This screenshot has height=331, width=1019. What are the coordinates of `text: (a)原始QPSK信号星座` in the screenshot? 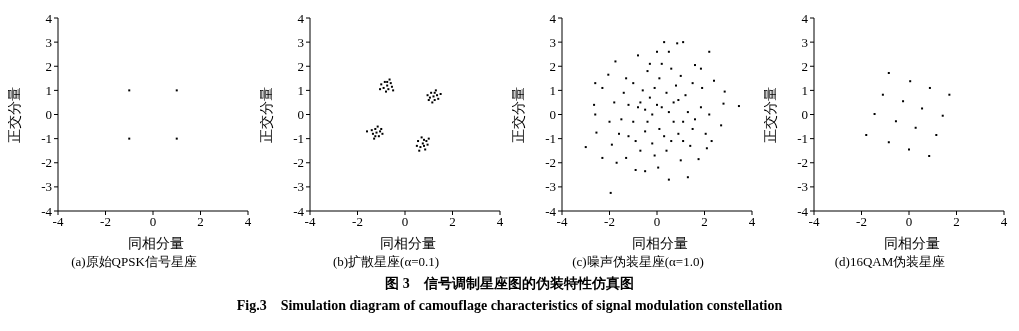 It's located at (134, 262).